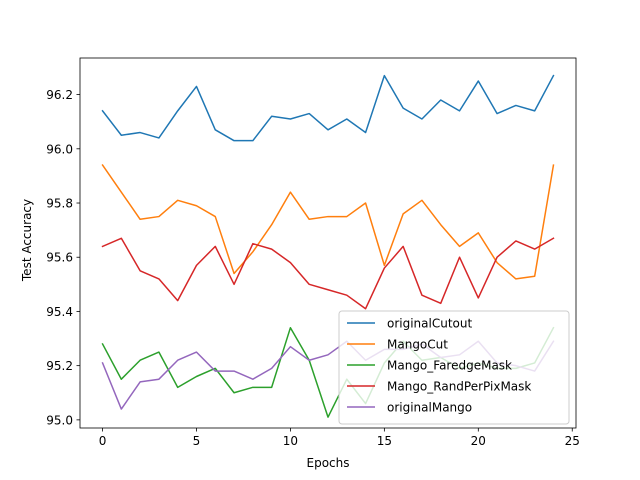  I want to click on y-axis-title: Test Accuracy, so click(27, 240).